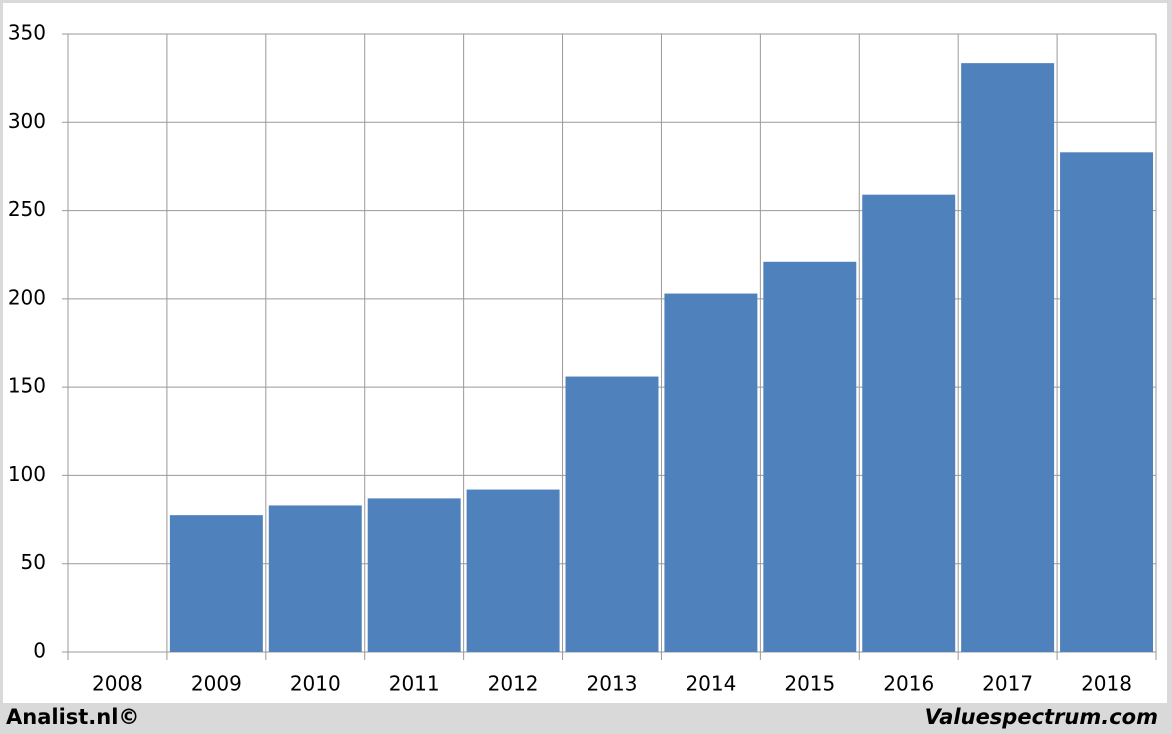 The height and width of the screenshot is (734, 1172). I want to click on y-tick-label: 200, so click(27, 297).